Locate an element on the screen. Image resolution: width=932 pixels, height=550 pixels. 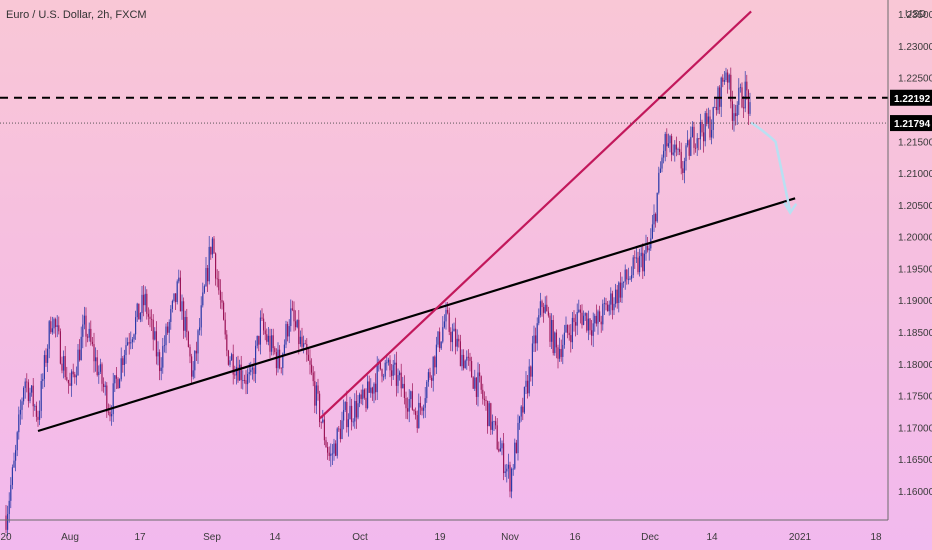
projection-path is located at coordinates (771, 166).